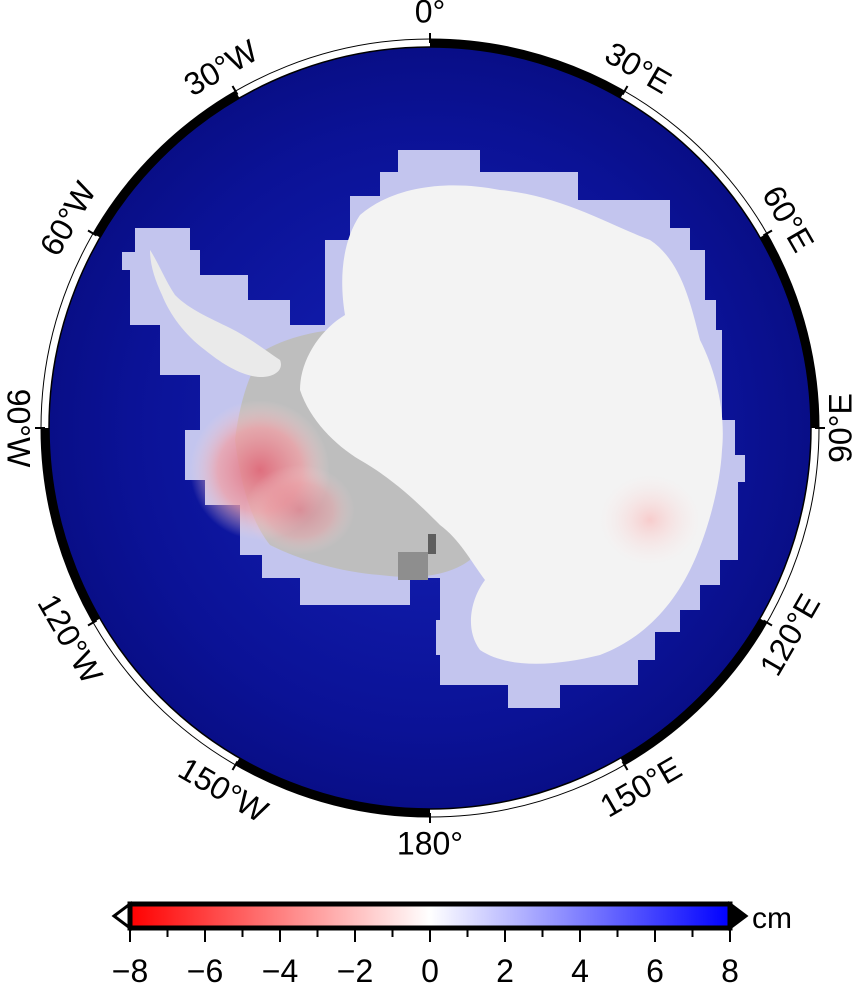 The width and height of the screenshot is (862, 986). I want to click on dark-notch, so click(413, 566).